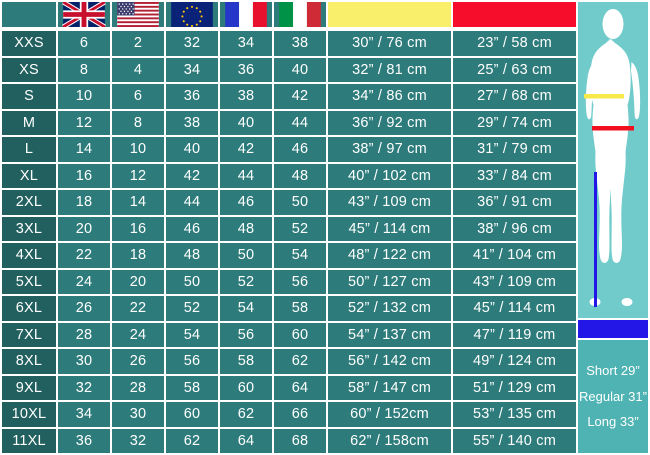  Describe the element at coordinates (389, 308) in the screenshot. I see `cell-bust: 52” / 132 cm` at that location.